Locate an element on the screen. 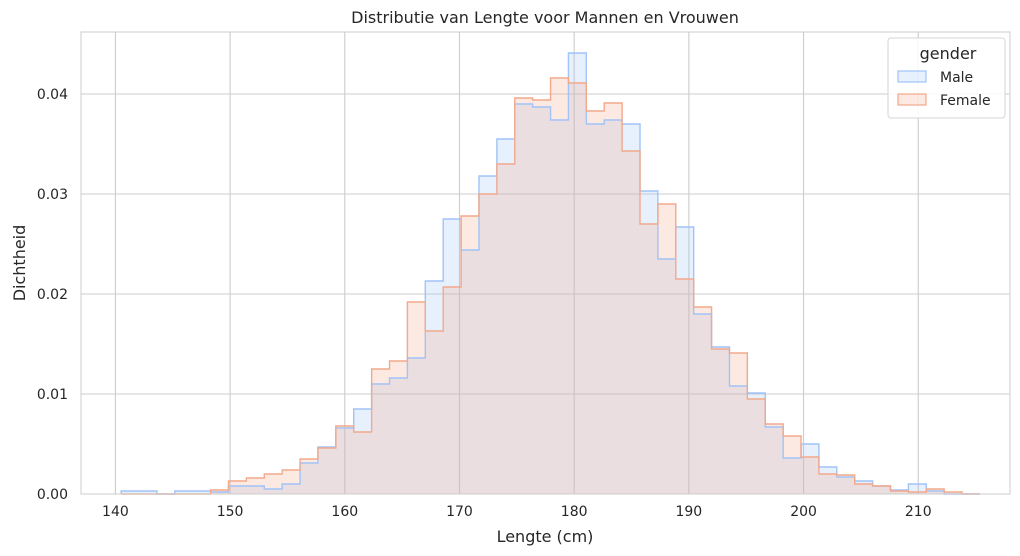 The width and height of the screenshot is (1020, 556). legend-swatch-male is located at coordinates (912, 76).